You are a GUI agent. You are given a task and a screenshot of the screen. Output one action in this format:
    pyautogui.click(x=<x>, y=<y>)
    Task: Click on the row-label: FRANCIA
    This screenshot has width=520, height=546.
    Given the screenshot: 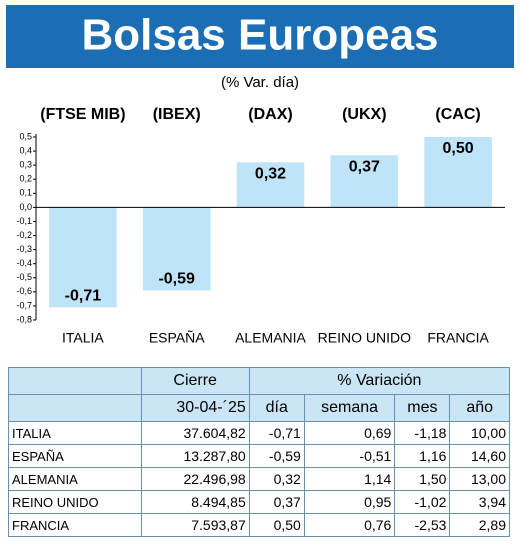 What is the action you would take?
    pyautogui.click(x=75, y=525)
    